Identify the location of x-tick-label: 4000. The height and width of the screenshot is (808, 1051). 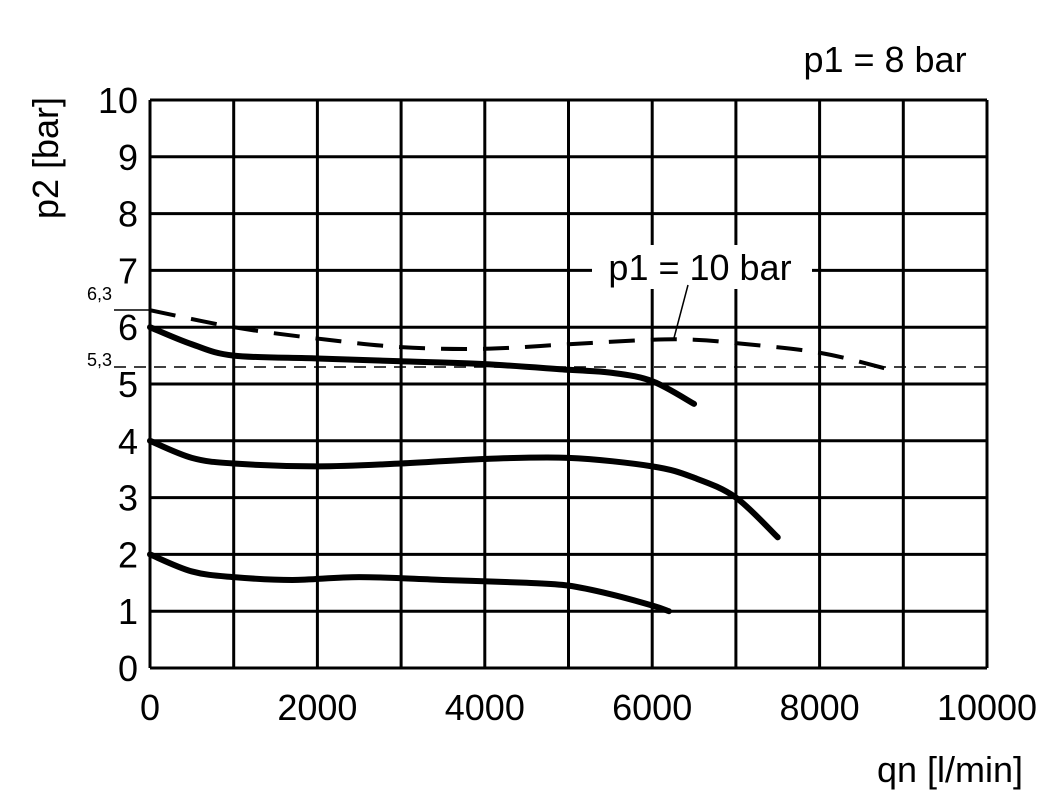
(485, 707).